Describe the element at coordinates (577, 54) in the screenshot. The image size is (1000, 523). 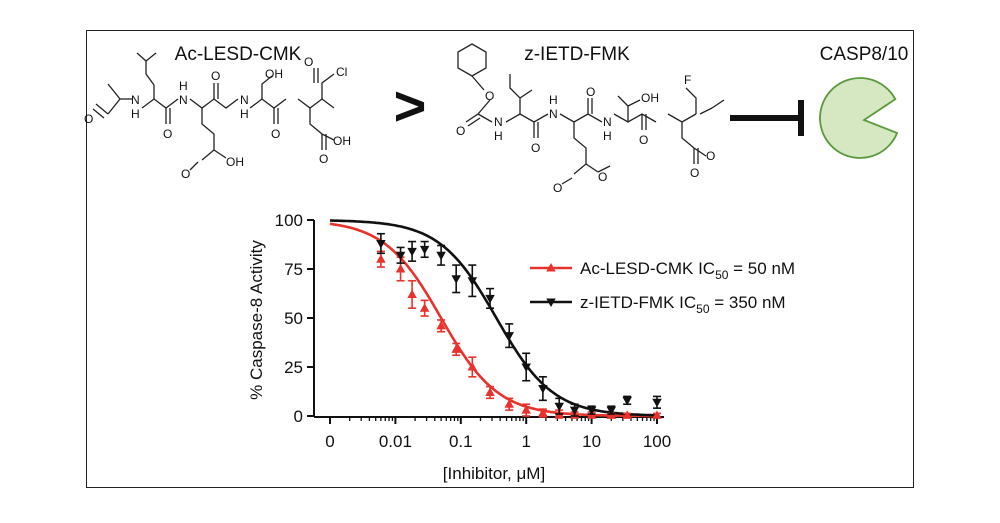
I see `compound-b-title: z-IETD-FMK` at that location.